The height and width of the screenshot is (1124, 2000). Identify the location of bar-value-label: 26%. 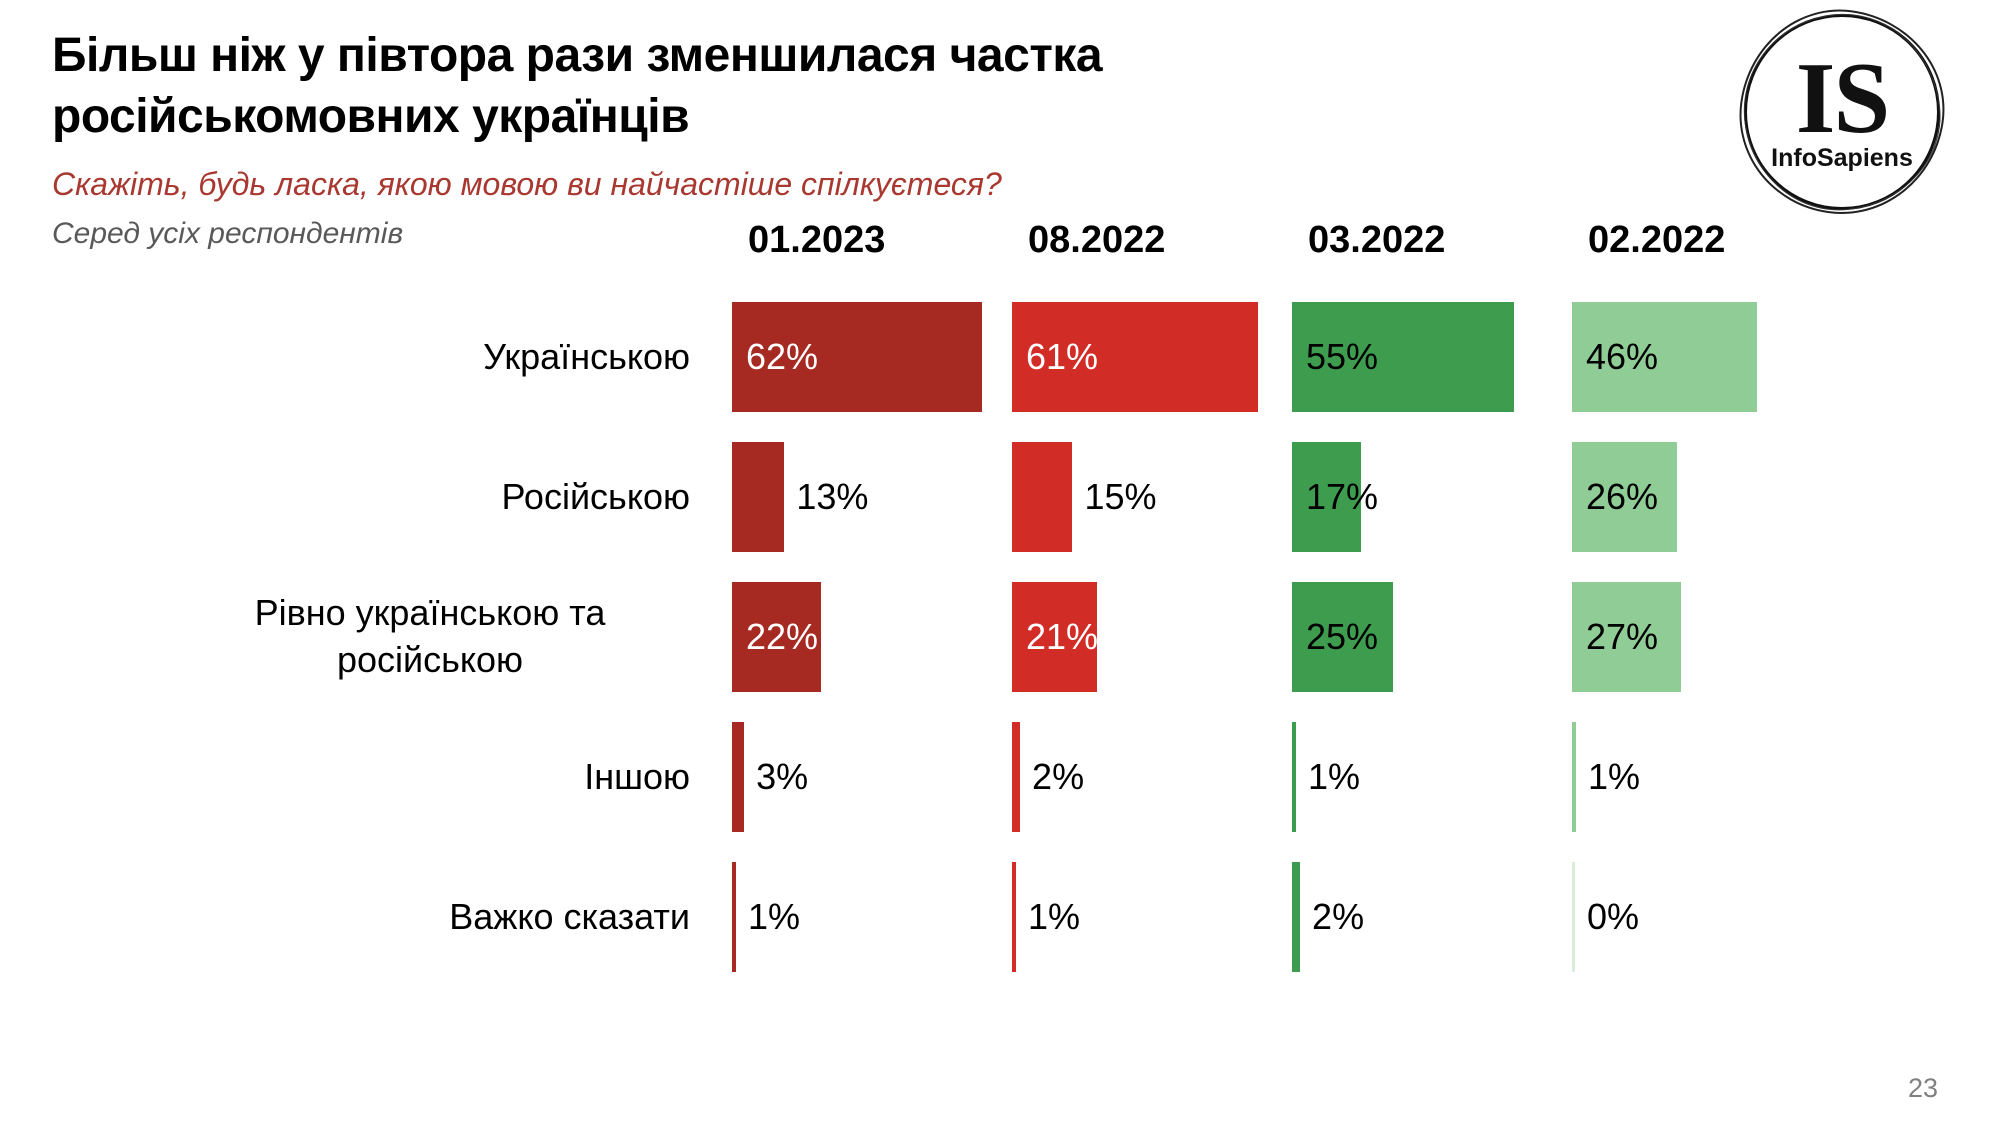
(1622, 496).